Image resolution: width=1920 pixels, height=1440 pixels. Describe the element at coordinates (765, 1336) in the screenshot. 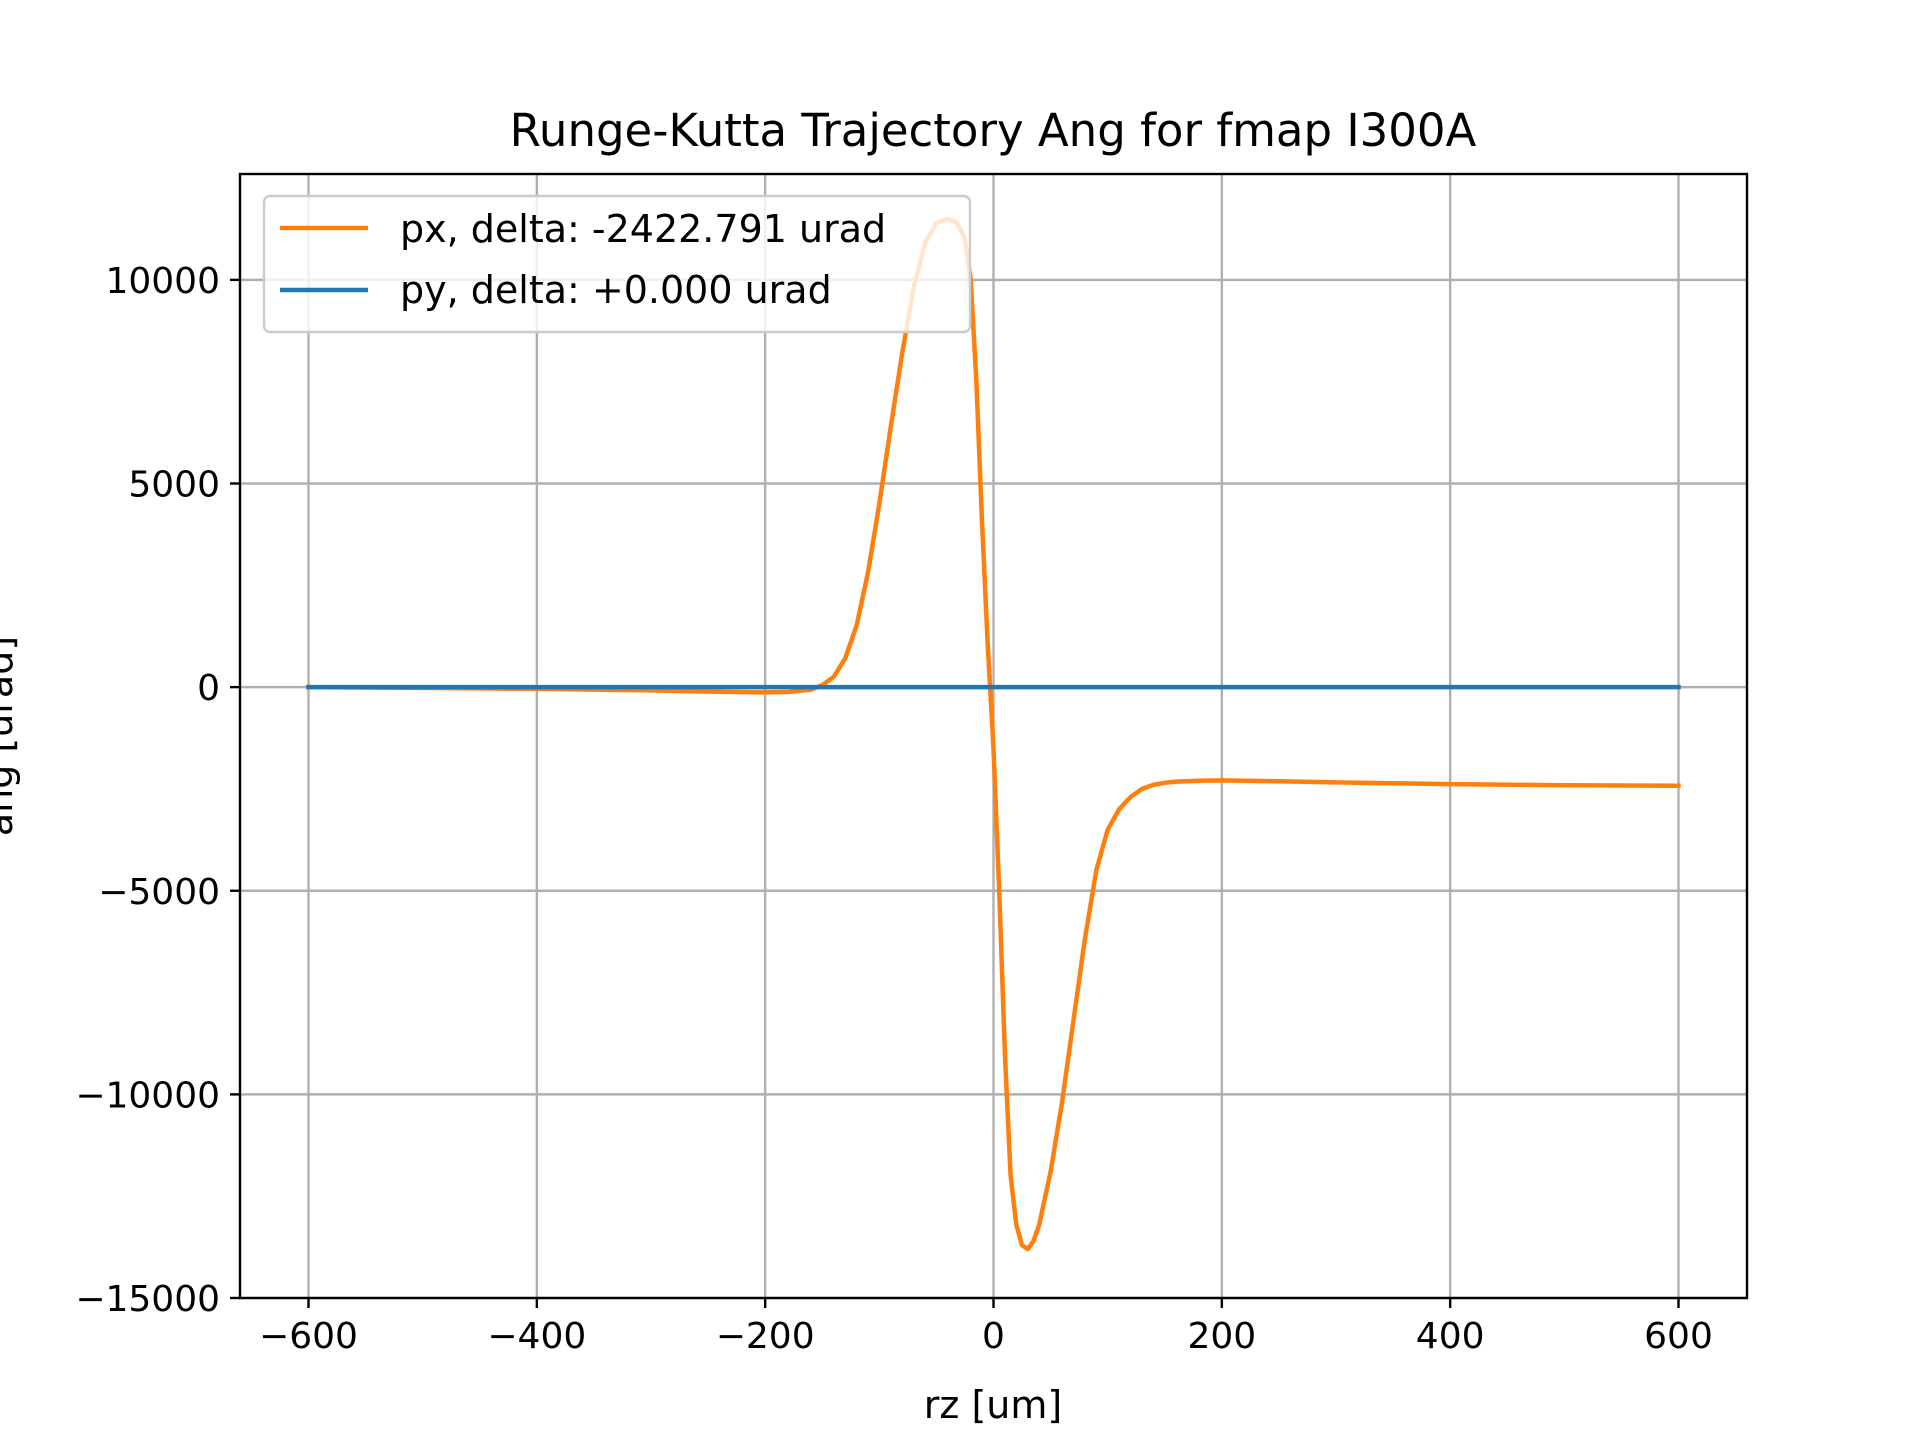

I see `x-tick-label: −200` at that location.